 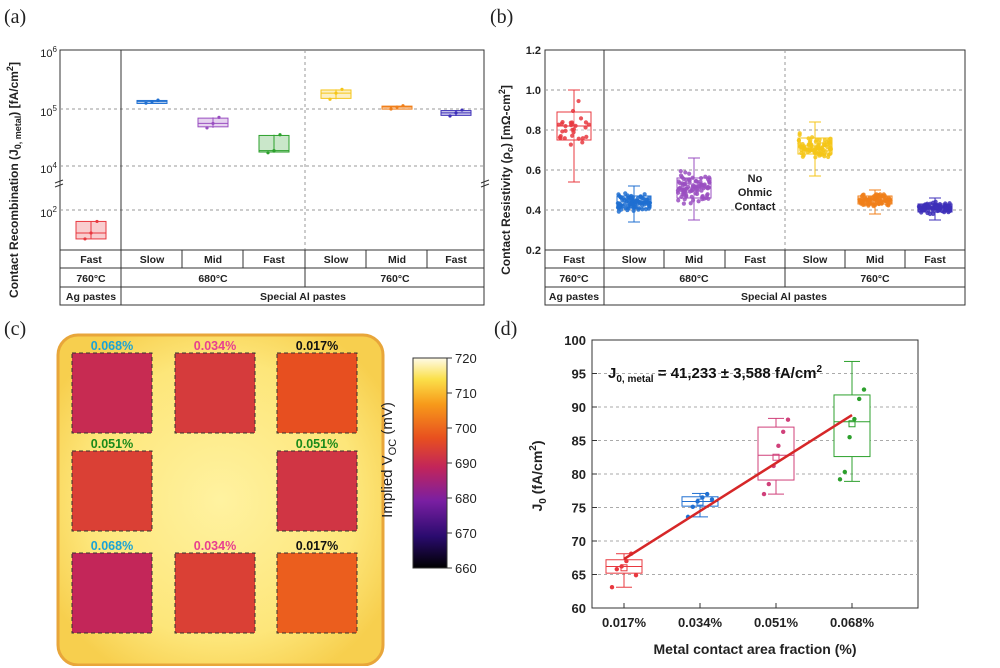 What do you see at coordinates (875, 260) in the screenshot?
I see `chart-b-cat-5: Mid` at bounding box center [875, 260].